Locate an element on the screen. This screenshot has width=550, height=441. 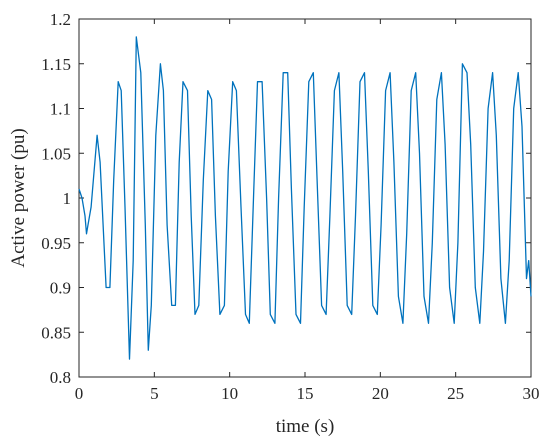
y-tick-label: 0.9 is located at coordinates (60, 288).